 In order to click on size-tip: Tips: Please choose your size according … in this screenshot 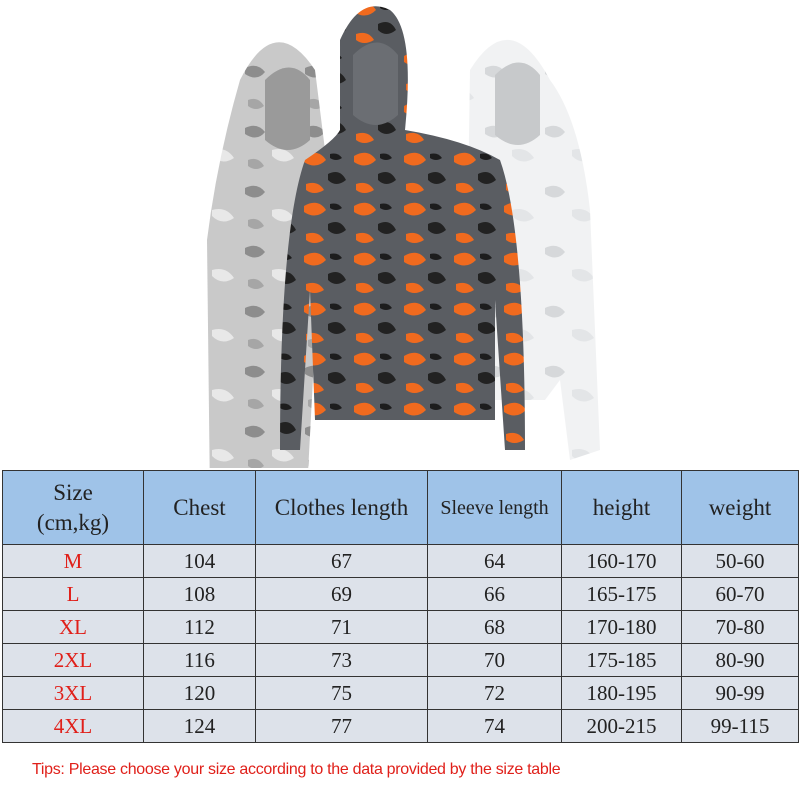, I will do `click(296, 769)`.